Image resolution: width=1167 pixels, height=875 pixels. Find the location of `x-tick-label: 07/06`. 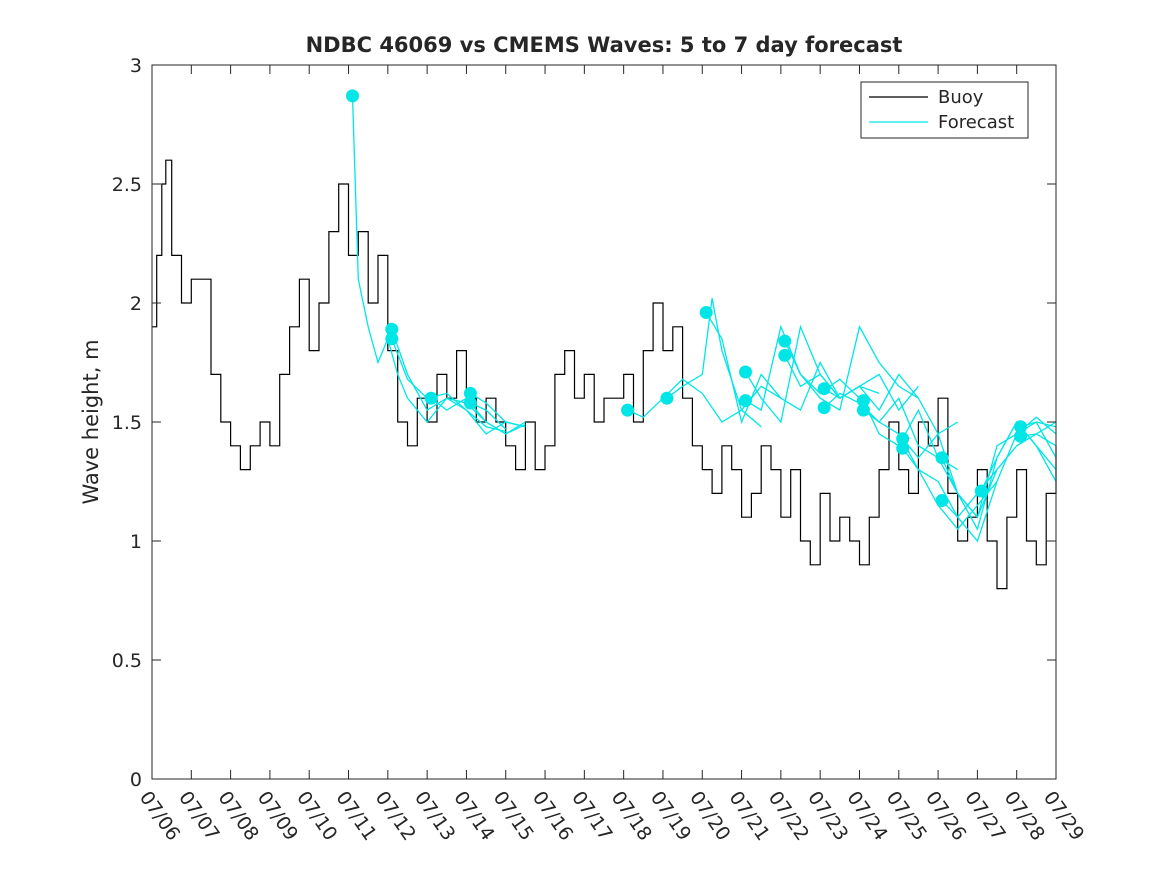

x-tick-label: 07/06 is located at coordinates (159, 815).